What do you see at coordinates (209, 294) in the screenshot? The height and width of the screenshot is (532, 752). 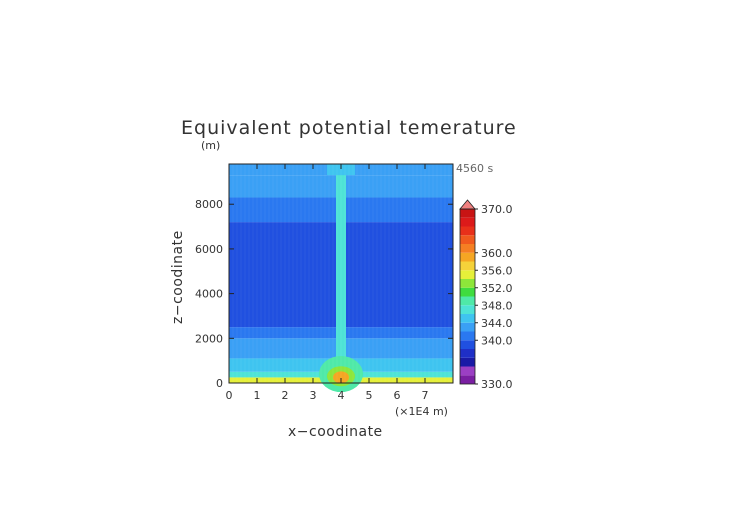 I see `y-tick-label: 4000` at bounding box center [209, 294].